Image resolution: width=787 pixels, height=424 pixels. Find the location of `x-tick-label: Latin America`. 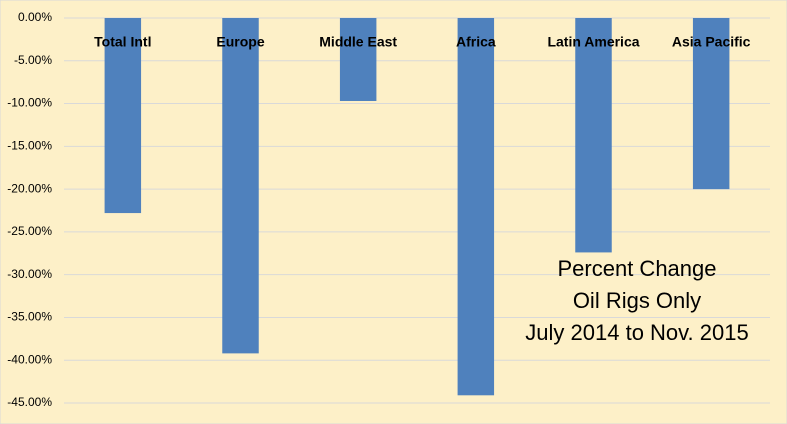

x-tick-label: Latin America is located at coordinates (593, 42).